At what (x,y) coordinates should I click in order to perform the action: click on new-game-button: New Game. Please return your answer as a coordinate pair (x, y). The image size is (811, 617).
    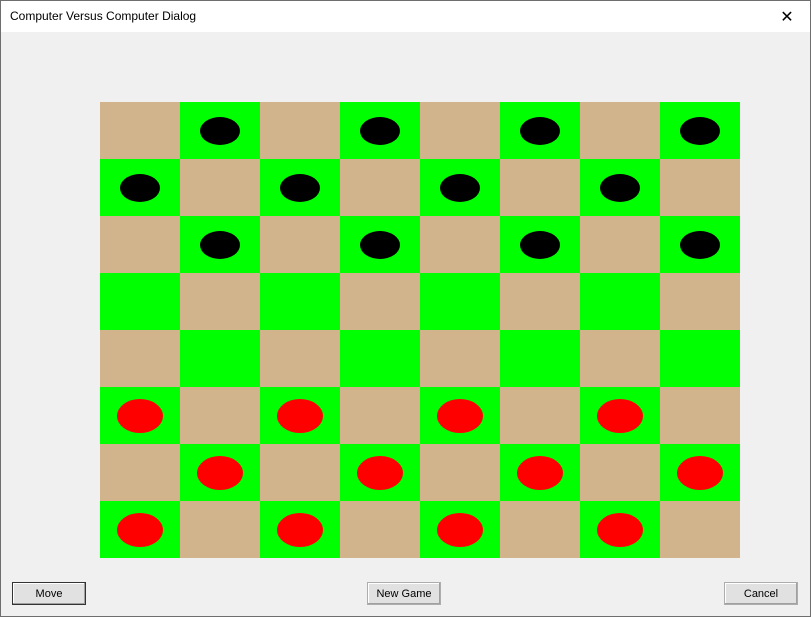
    Looking at the image, I should click on (404, 593).